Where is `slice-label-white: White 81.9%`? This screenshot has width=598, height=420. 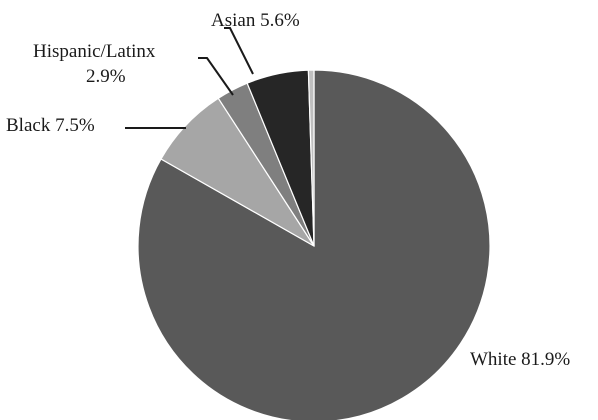
slice-label-white: White 81.9% is located at coordinates (520, 359).